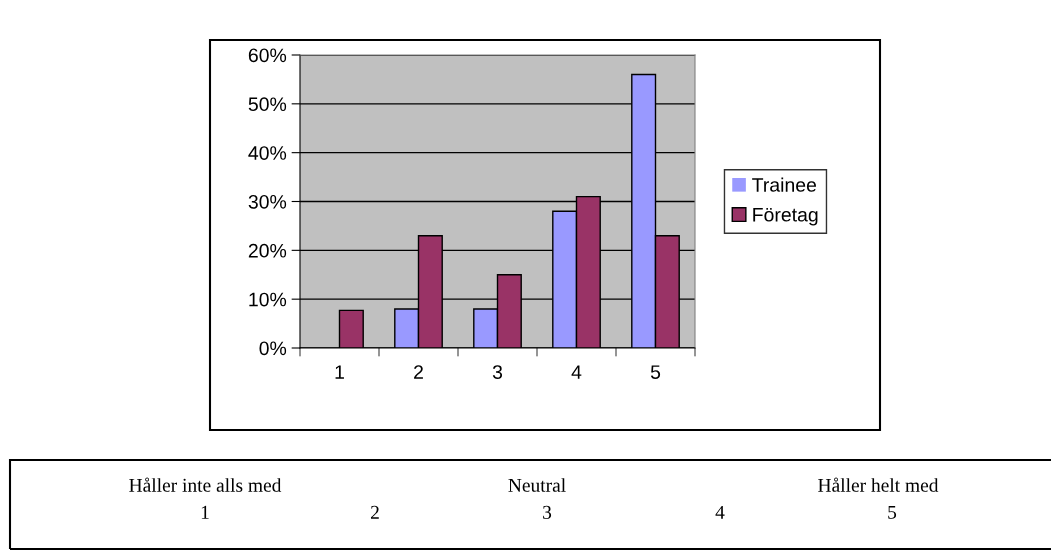 The image size is (1051, 551). What do you see at coordinates (785, 217) in the screenshot?
I see `legend-label: Företag` at bounding box center [785, 217].